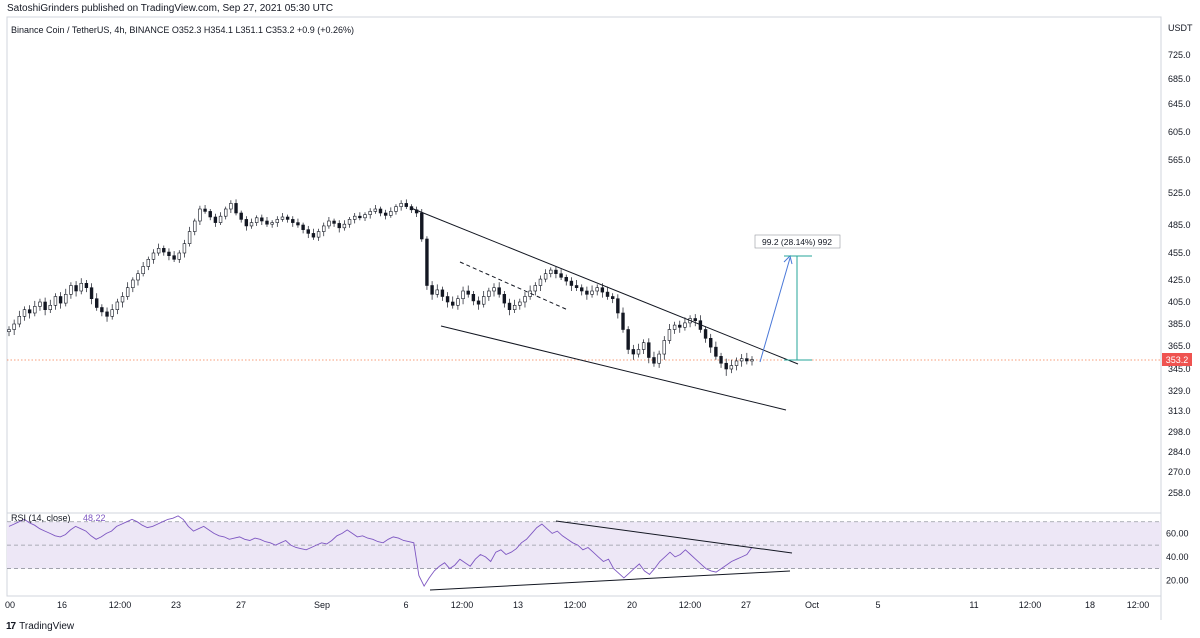 The width and height of the screenshot is (1200, 638). What do you see at coordinates (610, 580) in the screenshot?
I see `rsi-lower-trendline` at bounding box center [610, 580].